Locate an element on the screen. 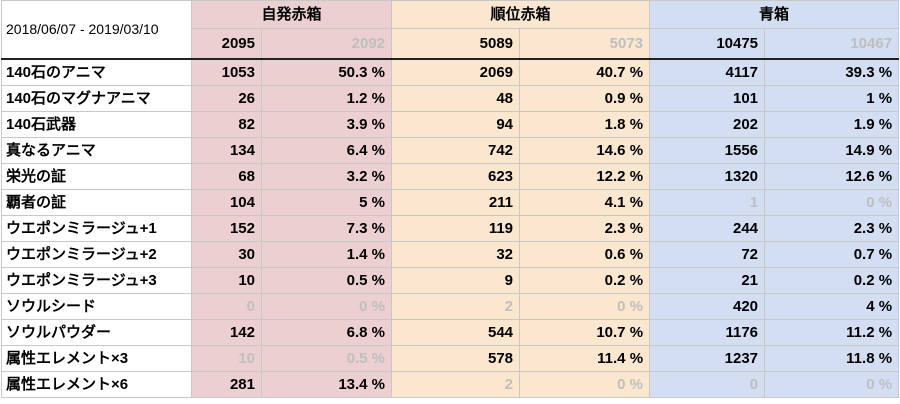  count-cell: 211 is located at coordinates (456, 202).